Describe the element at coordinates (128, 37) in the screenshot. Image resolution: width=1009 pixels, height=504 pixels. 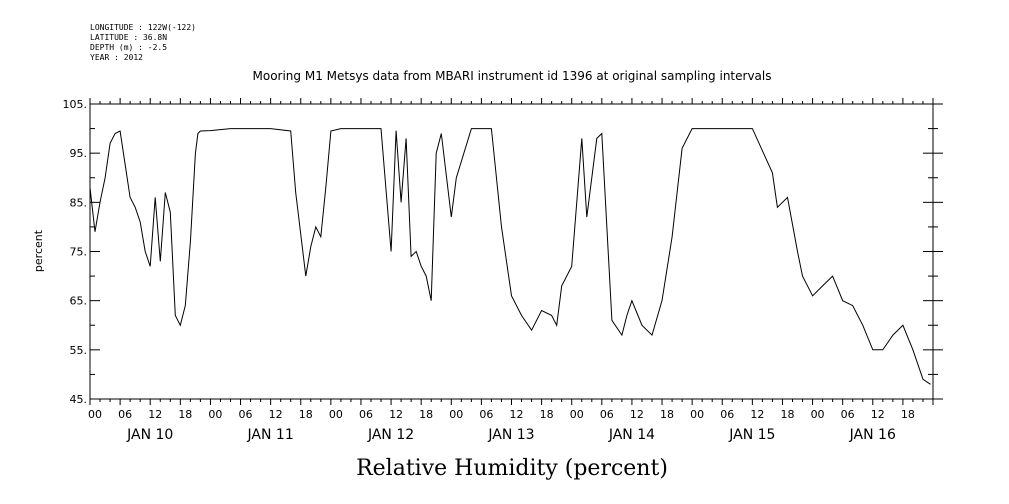
I see `meta-latitude: LATITUDE : 36.8N` at that location.